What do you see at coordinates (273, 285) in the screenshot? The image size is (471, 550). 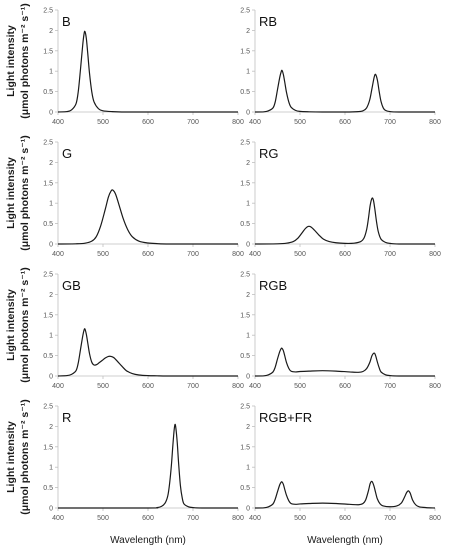 I see `panel-label: RGB` at bounding box center [273, 285].